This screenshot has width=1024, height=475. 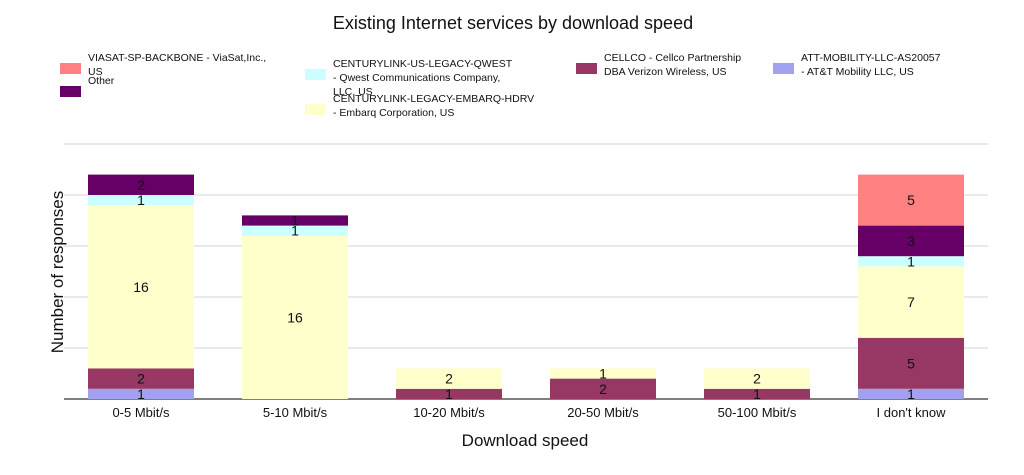 I want to click on x-tick-label: 0-5 Mbit/s, so click(x=141, y=412).